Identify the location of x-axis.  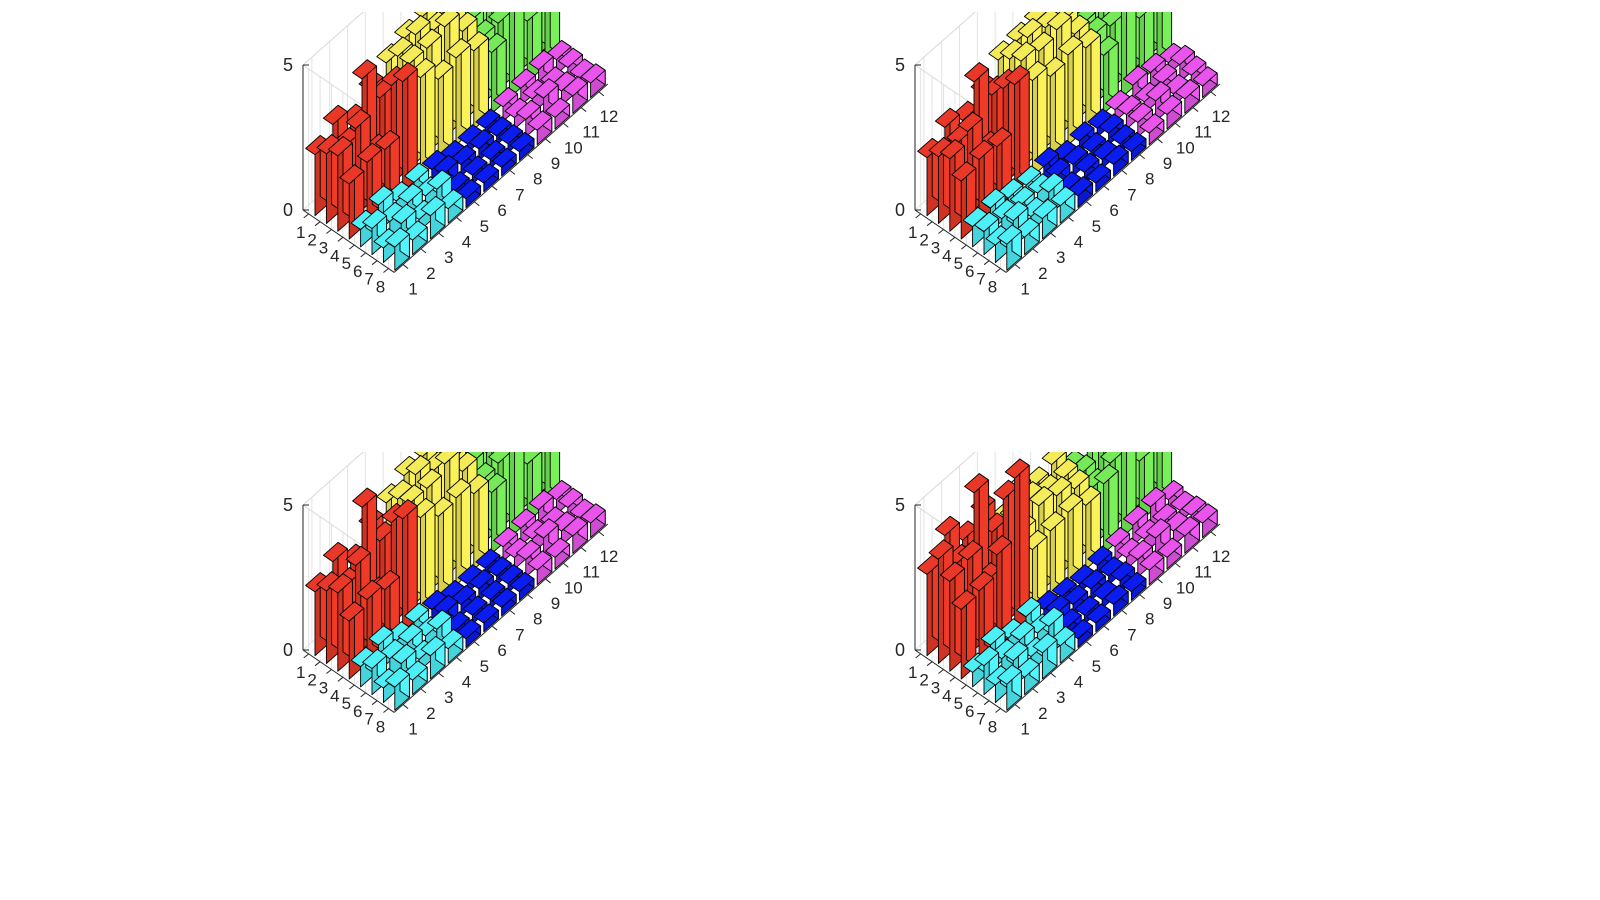
(501, 178).